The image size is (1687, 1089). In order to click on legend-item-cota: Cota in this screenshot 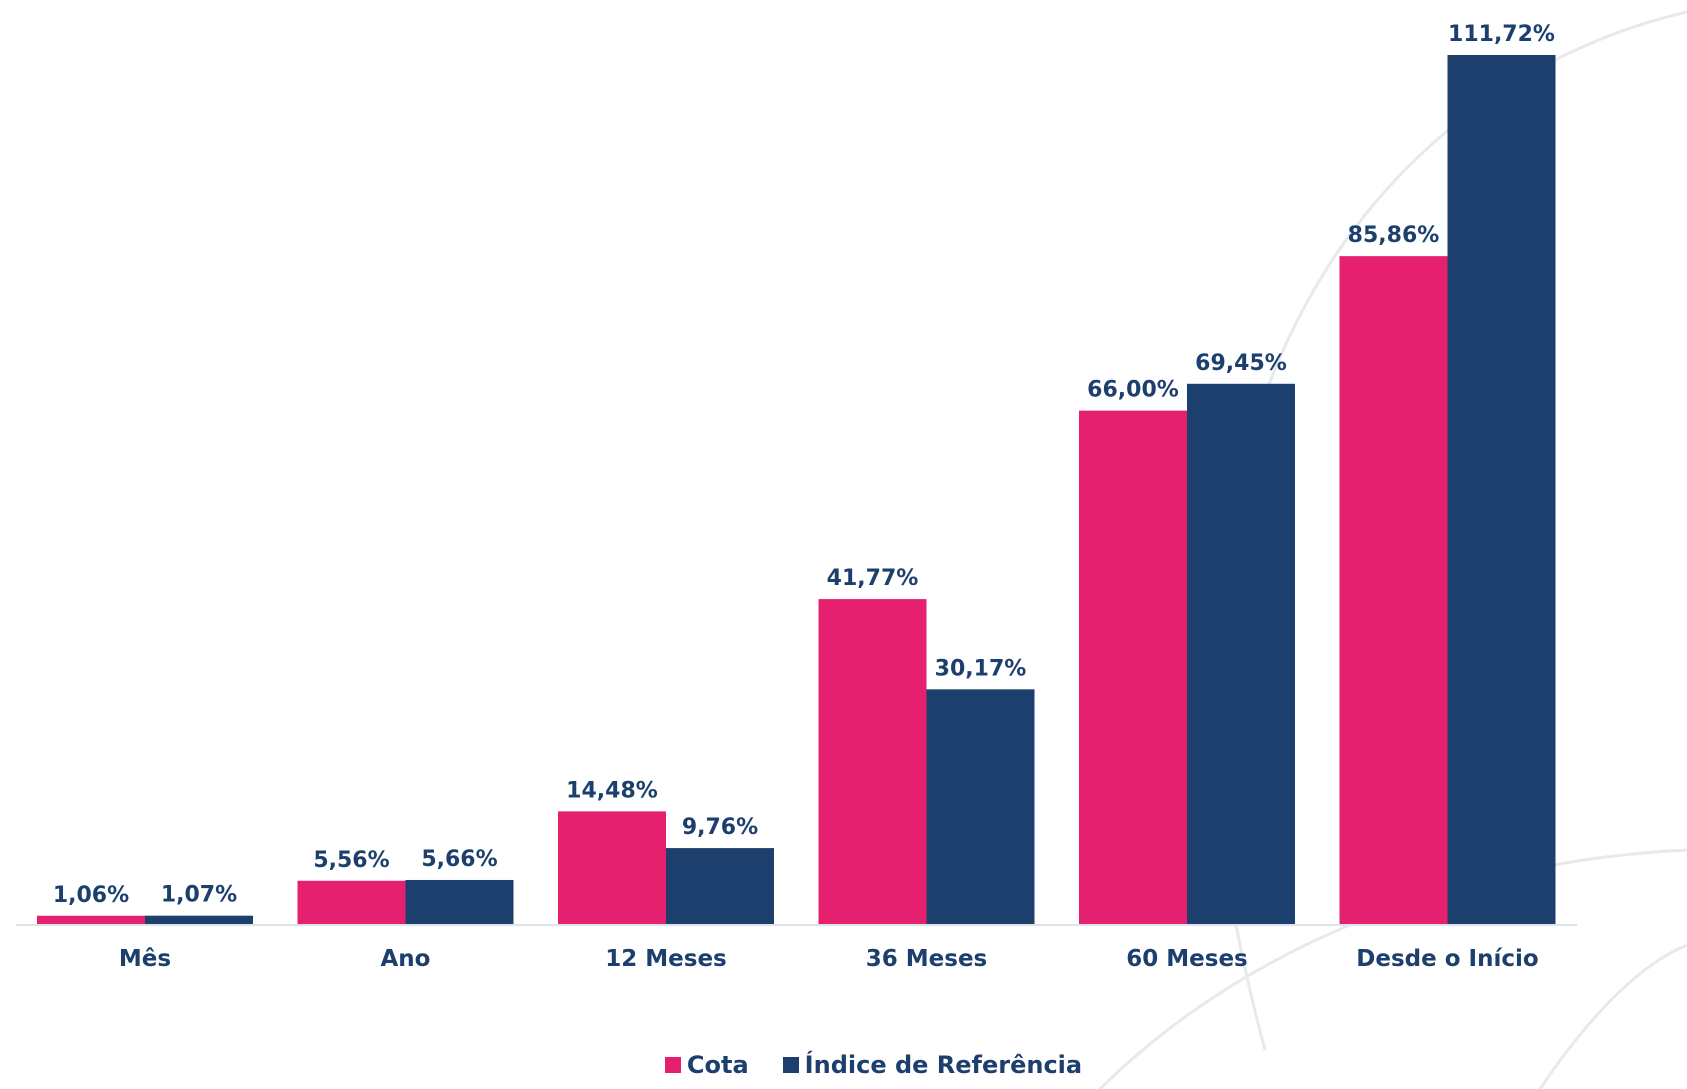, I will do `click(706, 1065)`.